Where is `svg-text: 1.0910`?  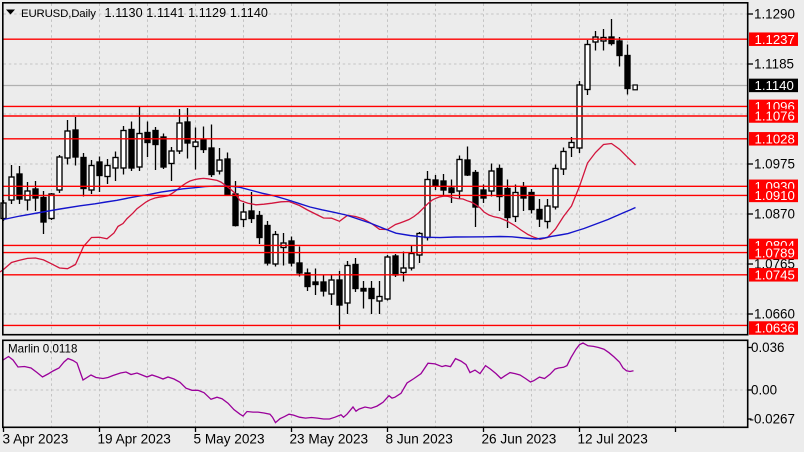 svg-text: 1.0910 is located at coordinates (775, 195).